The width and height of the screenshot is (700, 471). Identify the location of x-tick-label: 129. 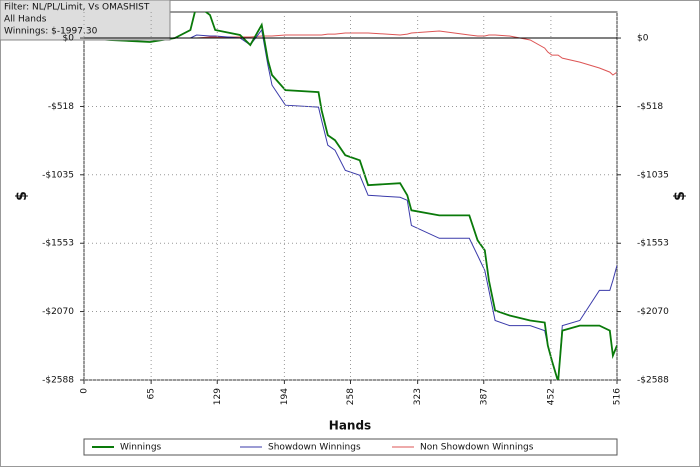
(218, 396).